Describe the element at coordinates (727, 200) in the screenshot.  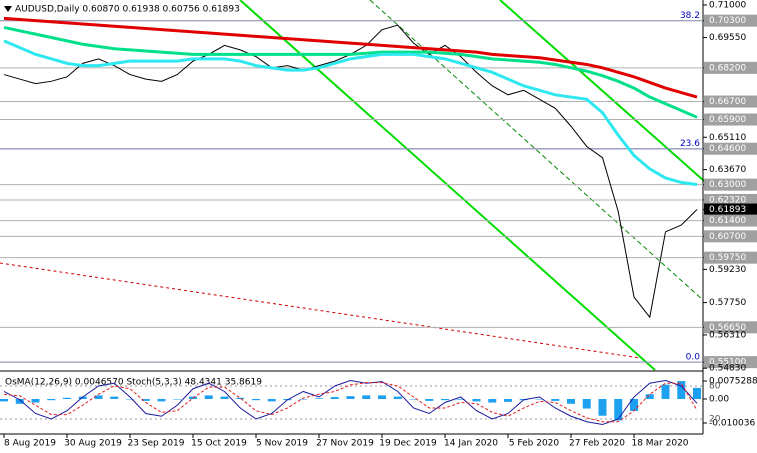
I see `y-tick-label: 0.62320` at that location.